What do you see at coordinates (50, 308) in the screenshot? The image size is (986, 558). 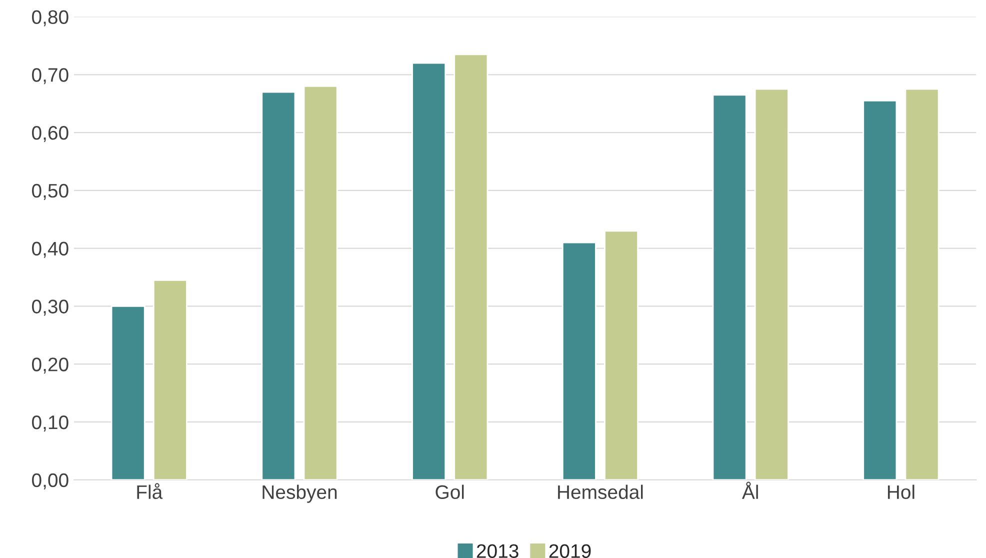 I see `y-tick-label: 0,30` at bounding box center [50, 308].